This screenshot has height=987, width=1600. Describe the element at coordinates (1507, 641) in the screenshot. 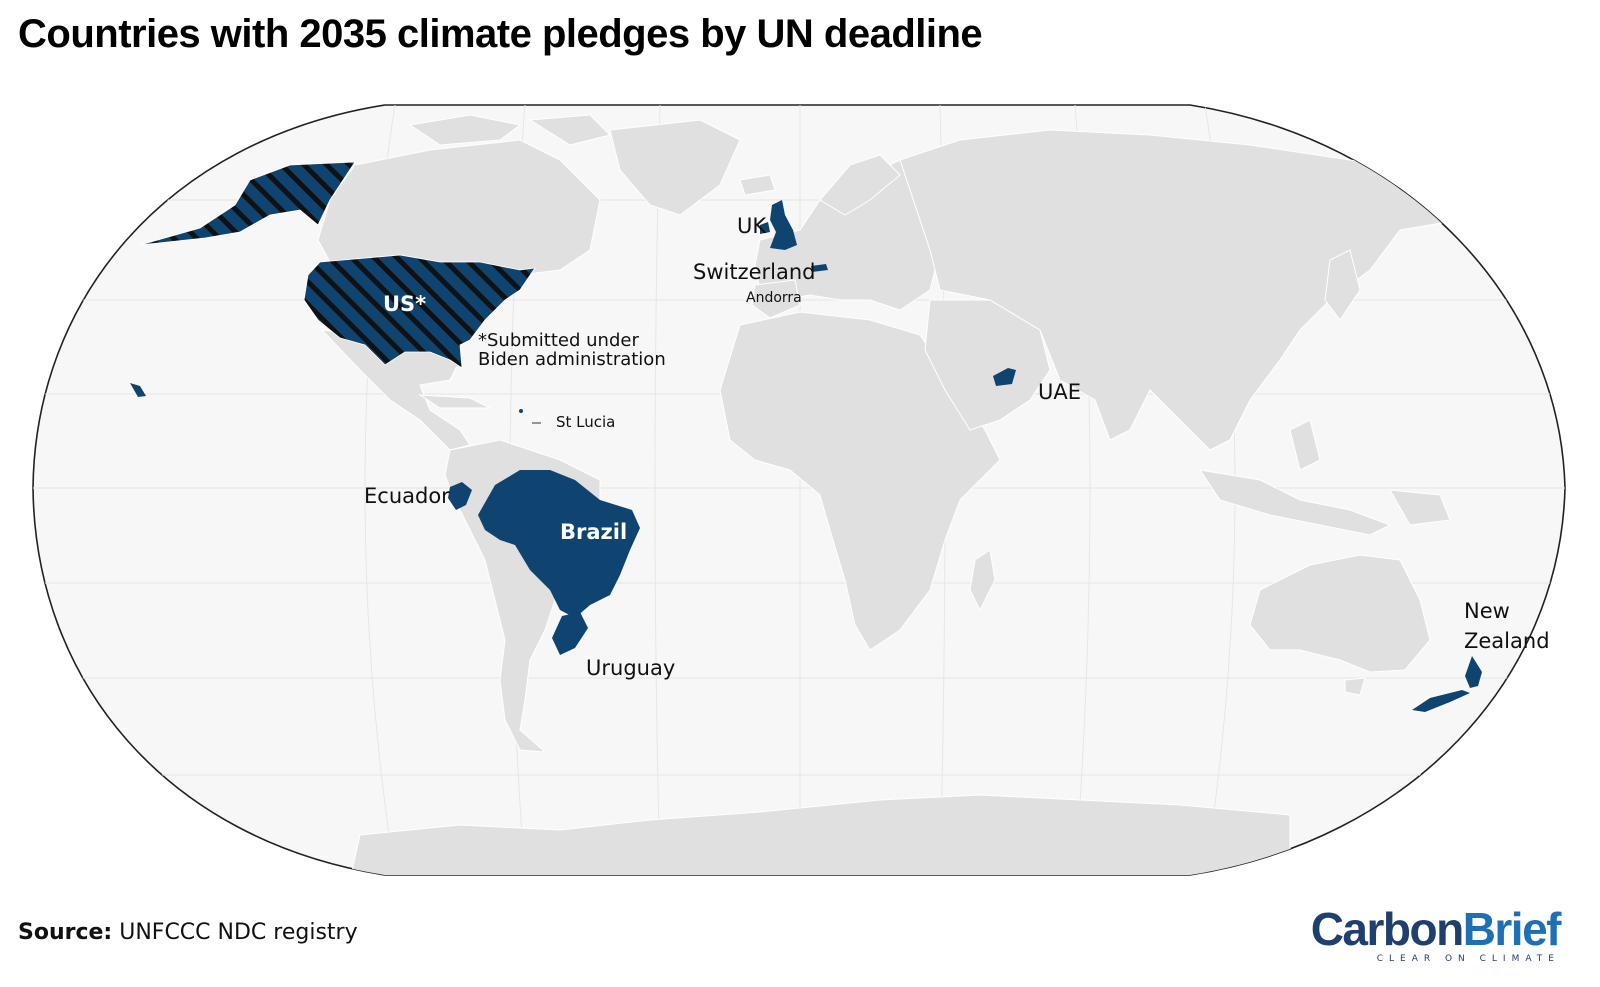

I see `label-new-zealand-2: Zealand` at that location.